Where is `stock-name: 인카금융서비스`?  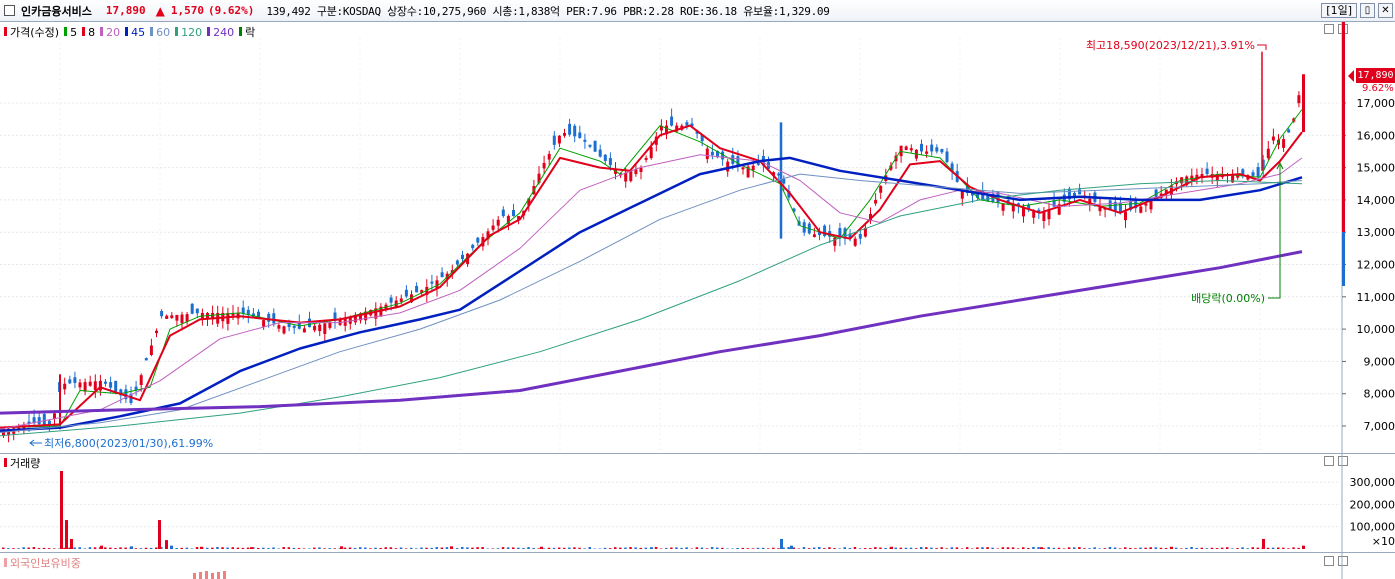 stock-name: 인카금융서비스 is located at coordinates (56, 11).